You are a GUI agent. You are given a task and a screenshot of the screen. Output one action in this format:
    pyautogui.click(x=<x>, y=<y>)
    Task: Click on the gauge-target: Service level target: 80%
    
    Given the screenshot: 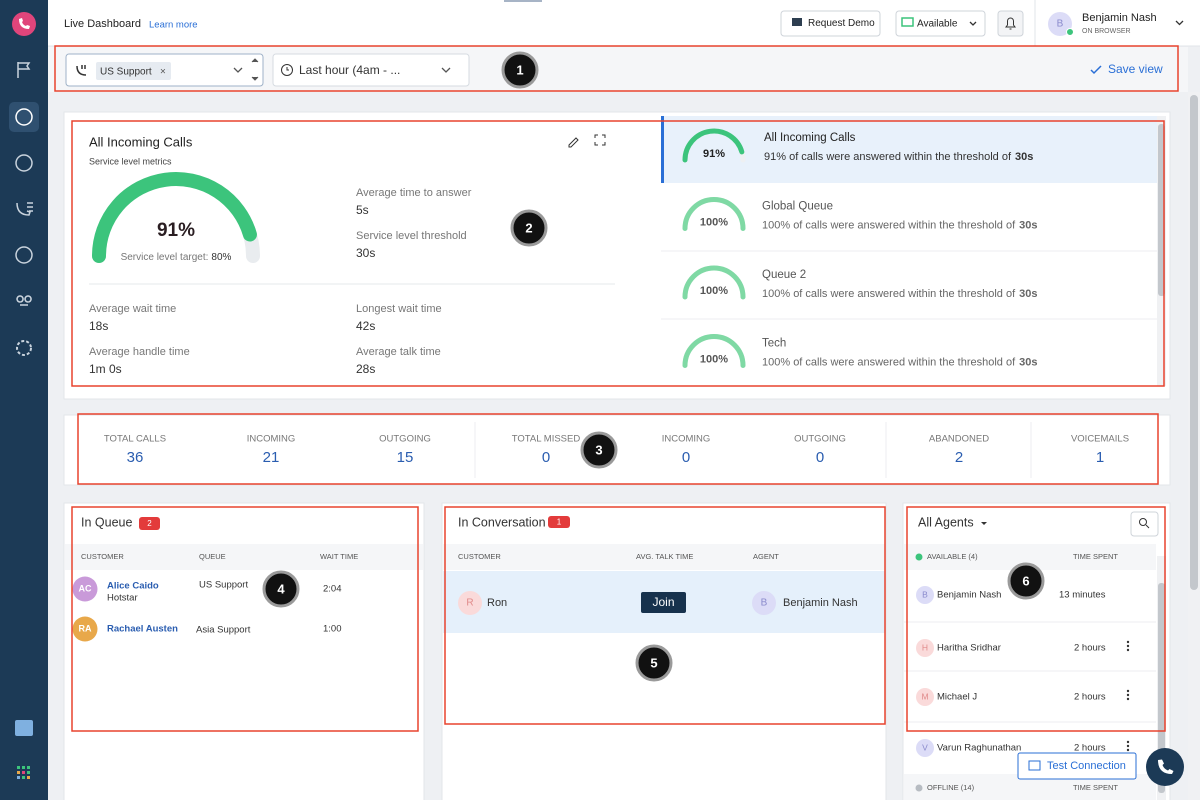 What is the action you would take?
    pyautogui.click(x=176, y=257)
    